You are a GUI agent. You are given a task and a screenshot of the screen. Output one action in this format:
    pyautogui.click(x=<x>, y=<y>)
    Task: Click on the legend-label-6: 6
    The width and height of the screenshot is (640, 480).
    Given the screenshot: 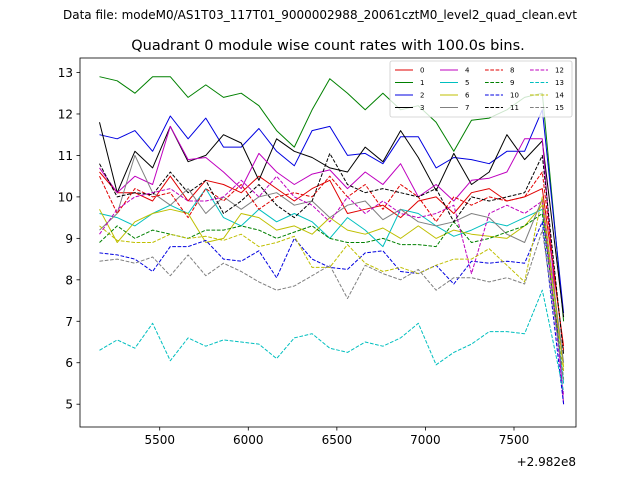 What is the action you would take?
    pyautogui.click(x=467, y=96)
    